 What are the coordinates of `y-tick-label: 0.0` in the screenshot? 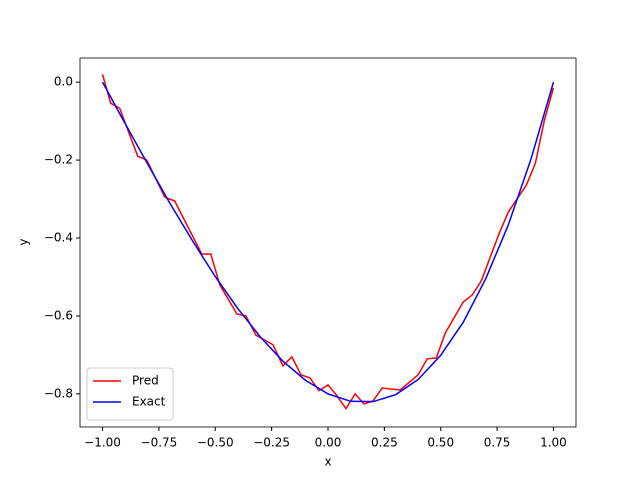 It's located at (63, 82).